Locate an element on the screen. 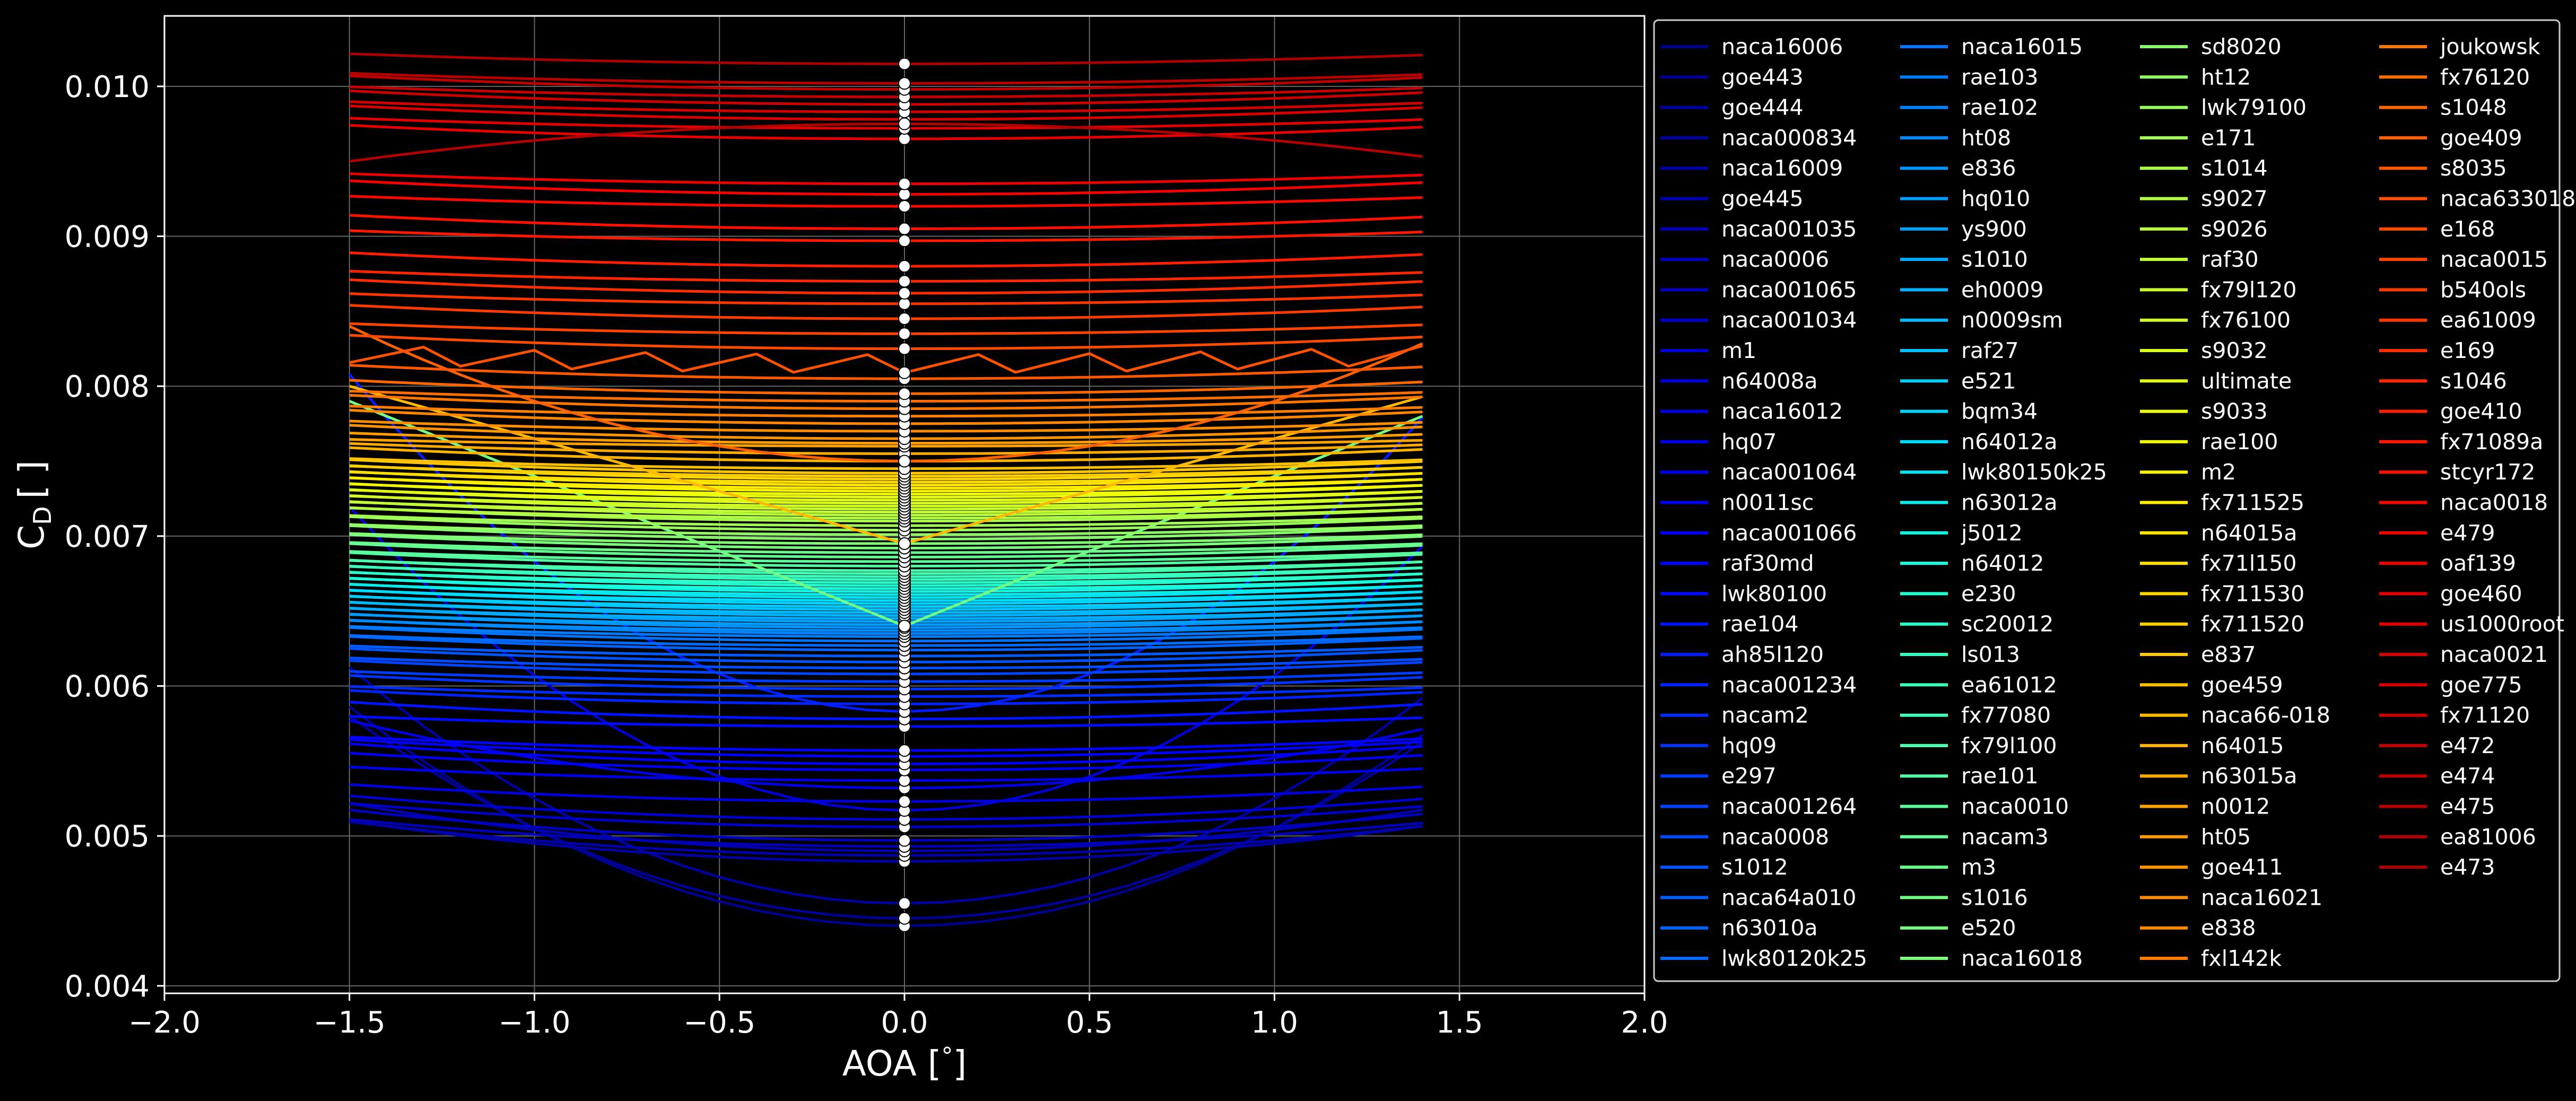 The width and height of the screenshot is (2576, 1101). legend-label: n64012a is located at coordinates (2010, 442).